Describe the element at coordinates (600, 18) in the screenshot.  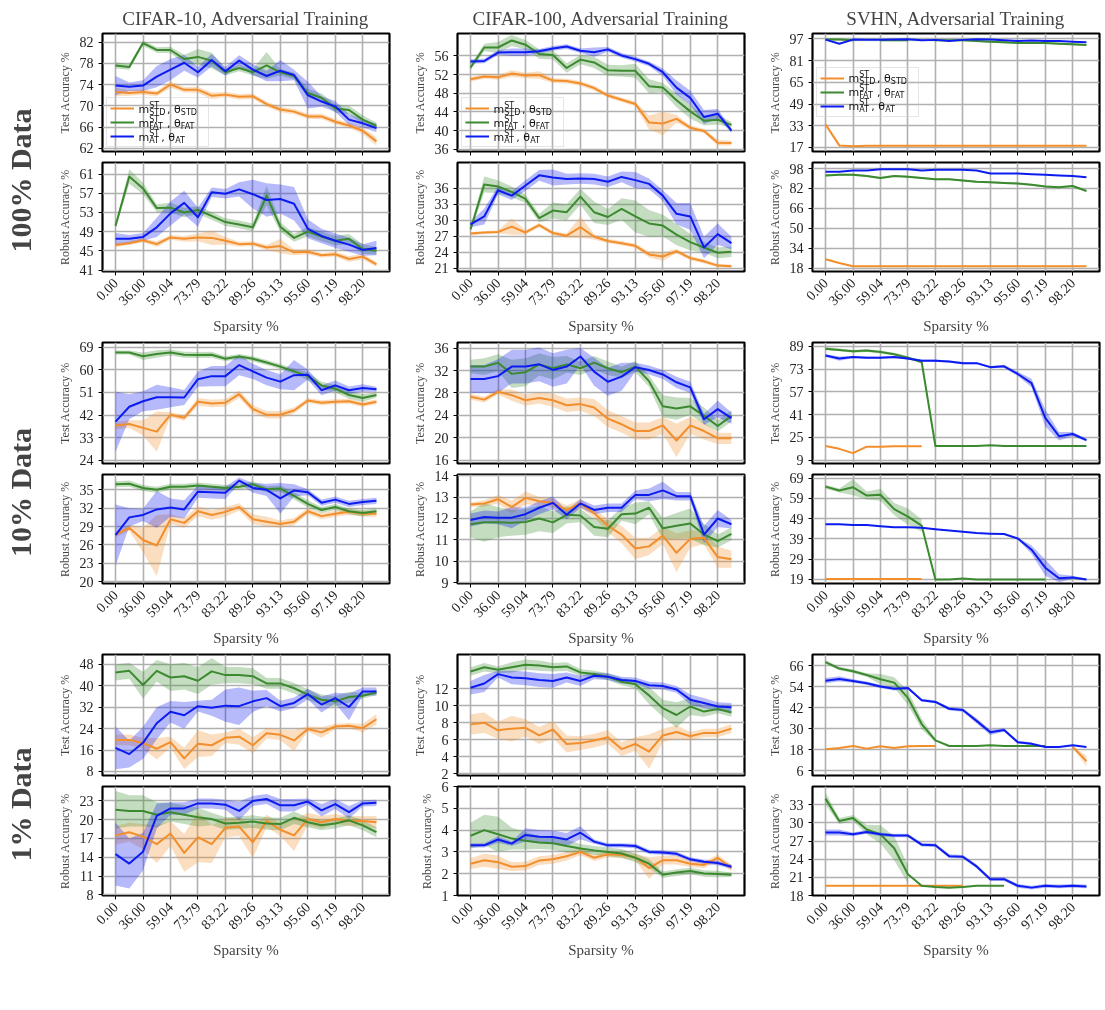
I see `chart-title: CIFAR-100, Adversarial Training` at that location.